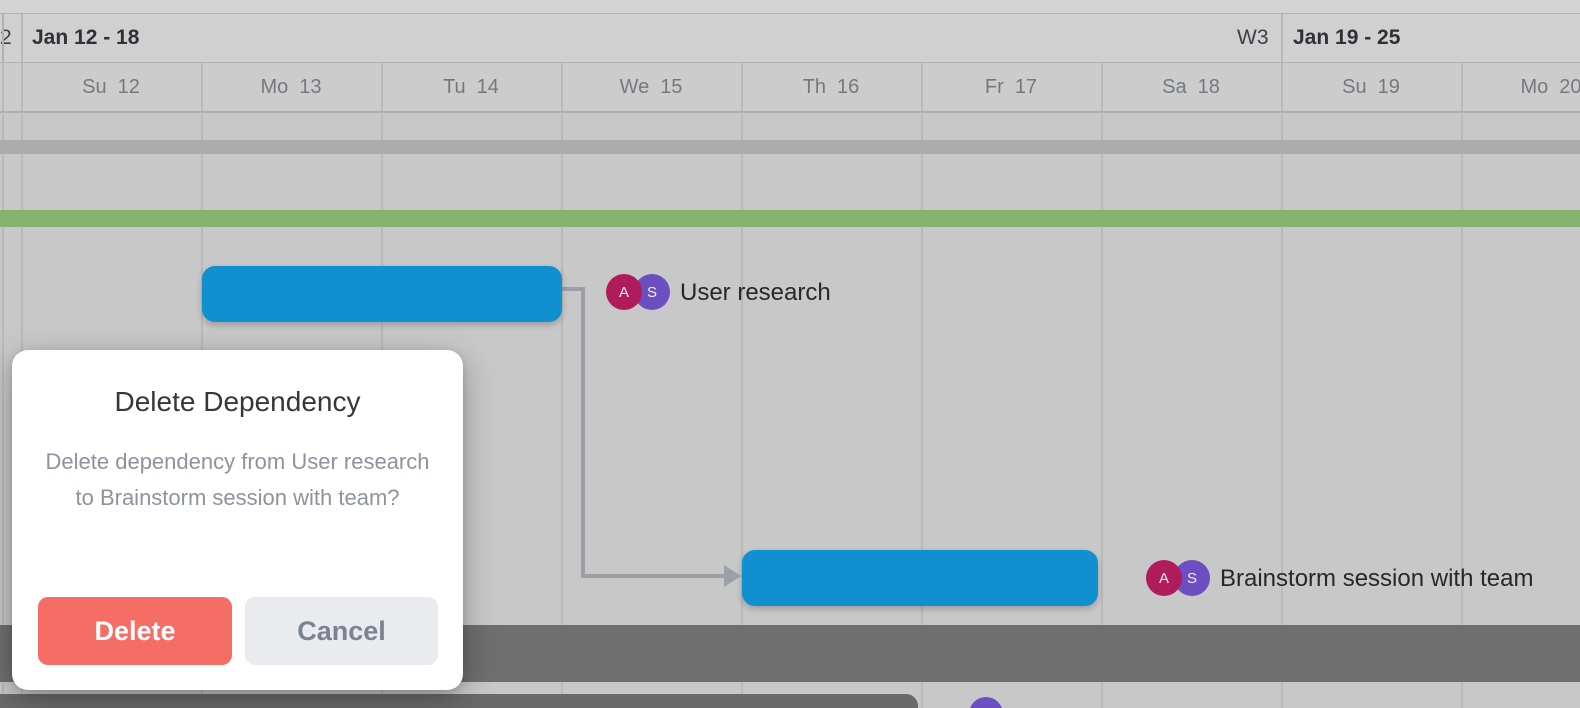 This screenshot has width=1580, height=708. What do you see at coordinates (986, 702) in the screenshot?
I see `avatar-sliver-bottom` at bounding box center [986, 702].